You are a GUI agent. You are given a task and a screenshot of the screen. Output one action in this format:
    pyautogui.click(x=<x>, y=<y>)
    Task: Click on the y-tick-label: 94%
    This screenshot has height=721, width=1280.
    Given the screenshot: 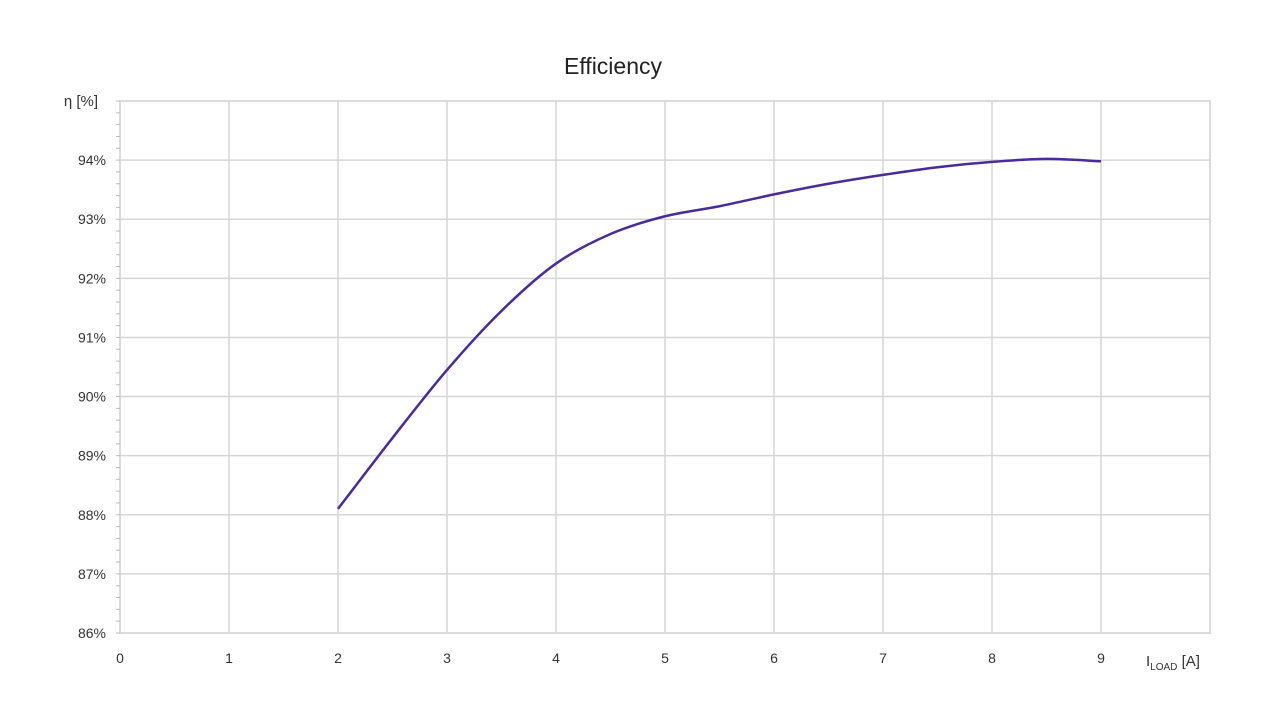 What is the action you would take?
    pyautogui.click(x=92, y=160)
    